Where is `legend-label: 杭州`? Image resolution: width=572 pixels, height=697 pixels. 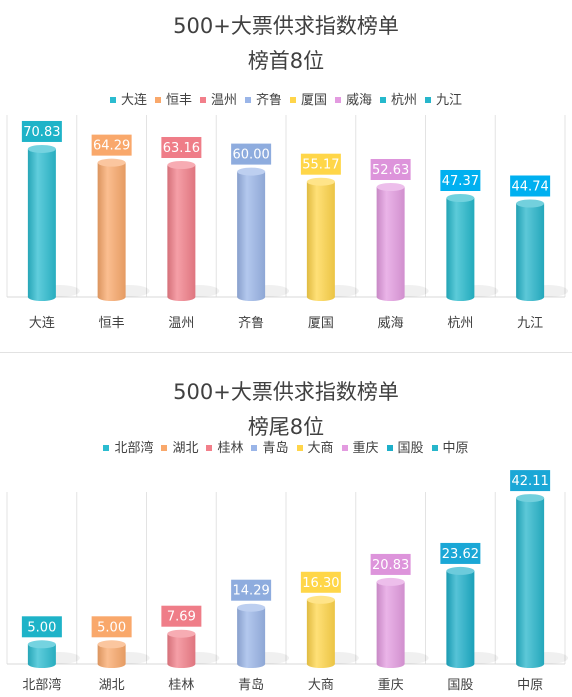
legend-label: 杭州 is located at coordinates (404, 100).